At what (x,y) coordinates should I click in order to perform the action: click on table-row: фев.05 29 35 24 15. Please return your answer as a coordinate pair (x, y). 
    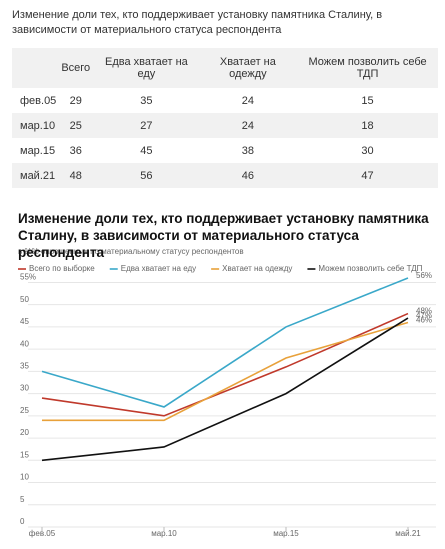
    Looking at the image, I should click on (225, 100).